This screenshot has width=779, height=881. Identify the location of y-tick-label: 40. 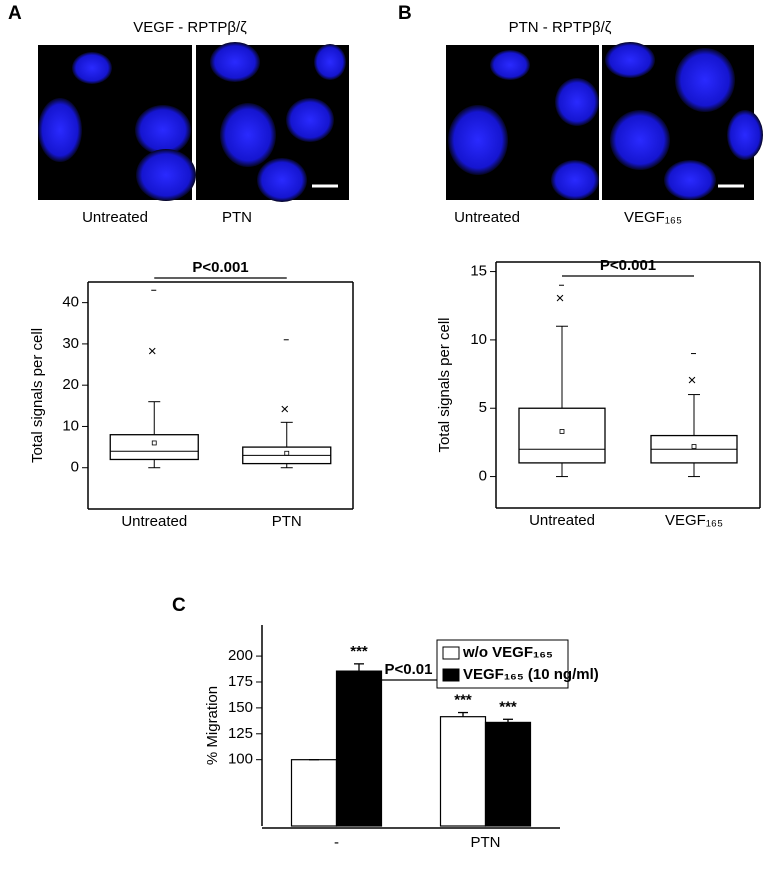
(70, 302).